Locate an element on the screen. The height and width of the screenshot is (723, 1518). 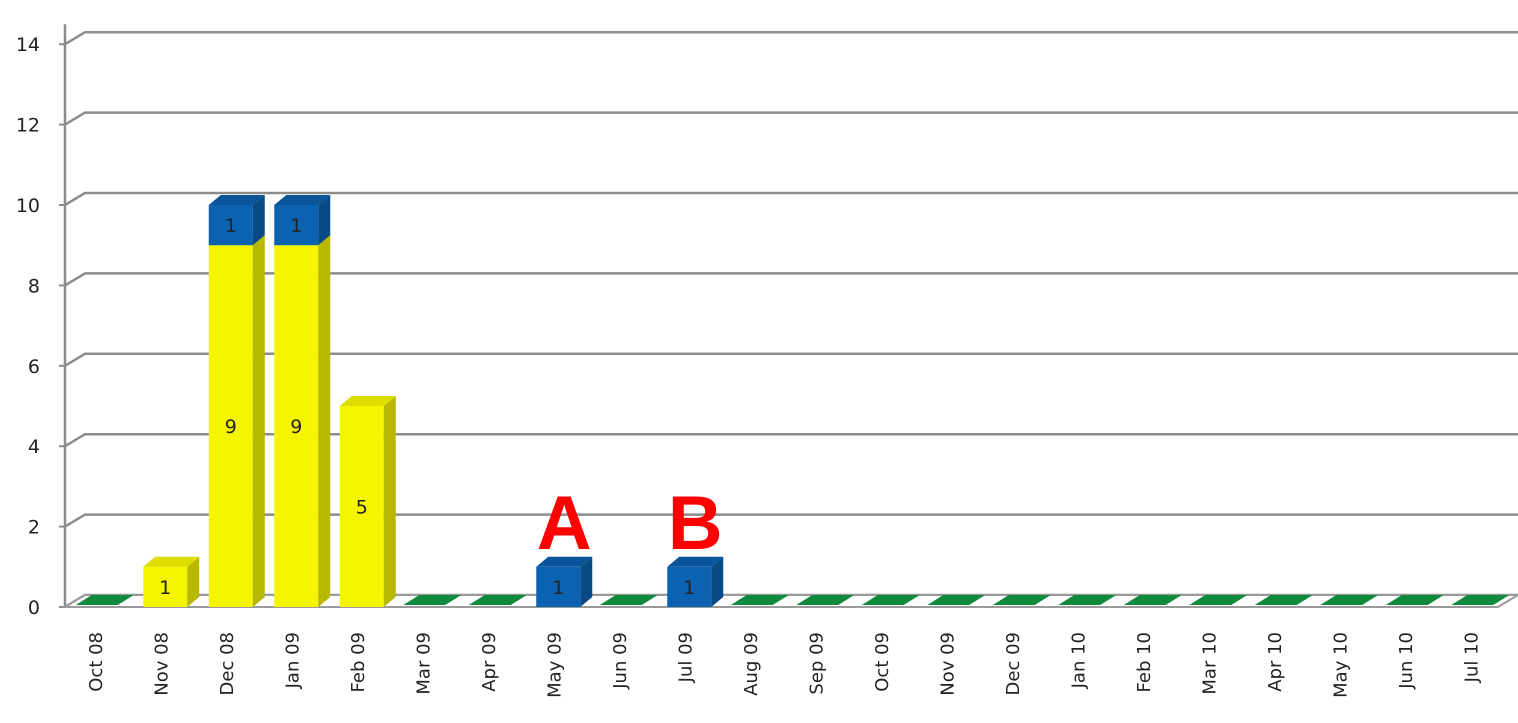
x-tick-label: Mar 10 is located at coordinates (1209, 663).